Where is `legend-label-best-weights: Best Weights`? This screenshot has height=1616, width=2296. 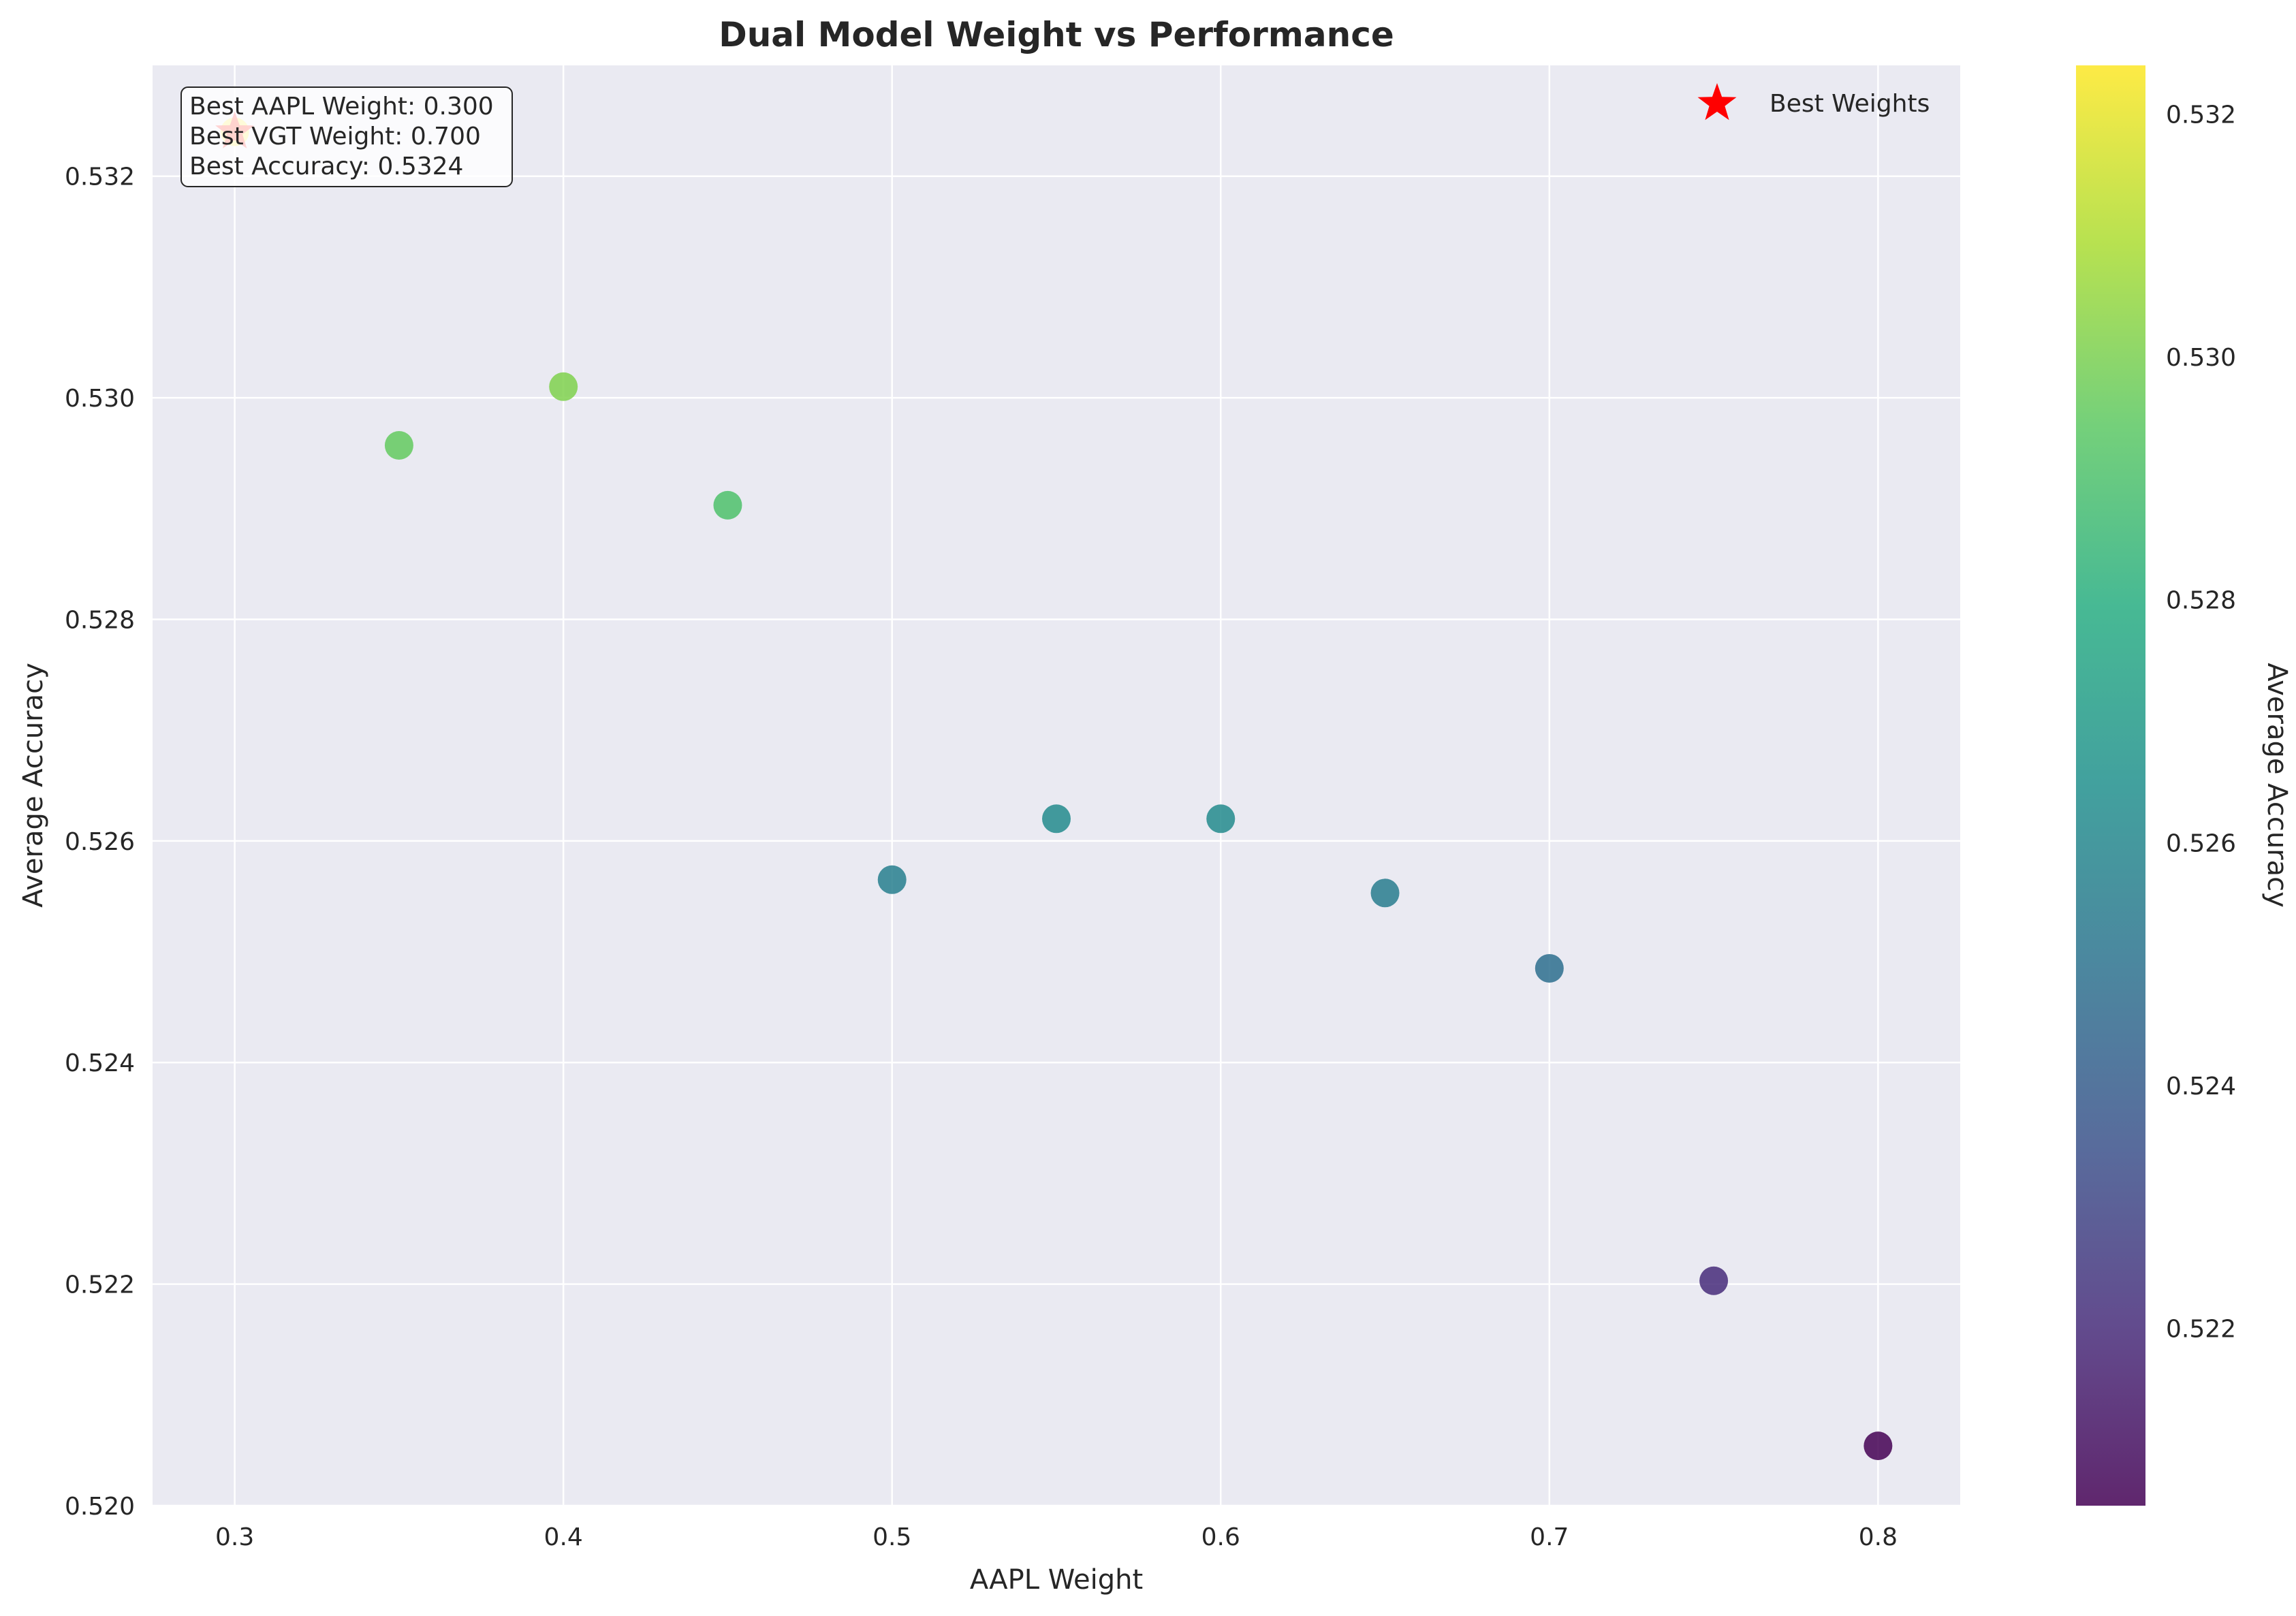 legend-label-best-weights: Best Weights is located at coordinates (1850, 104).